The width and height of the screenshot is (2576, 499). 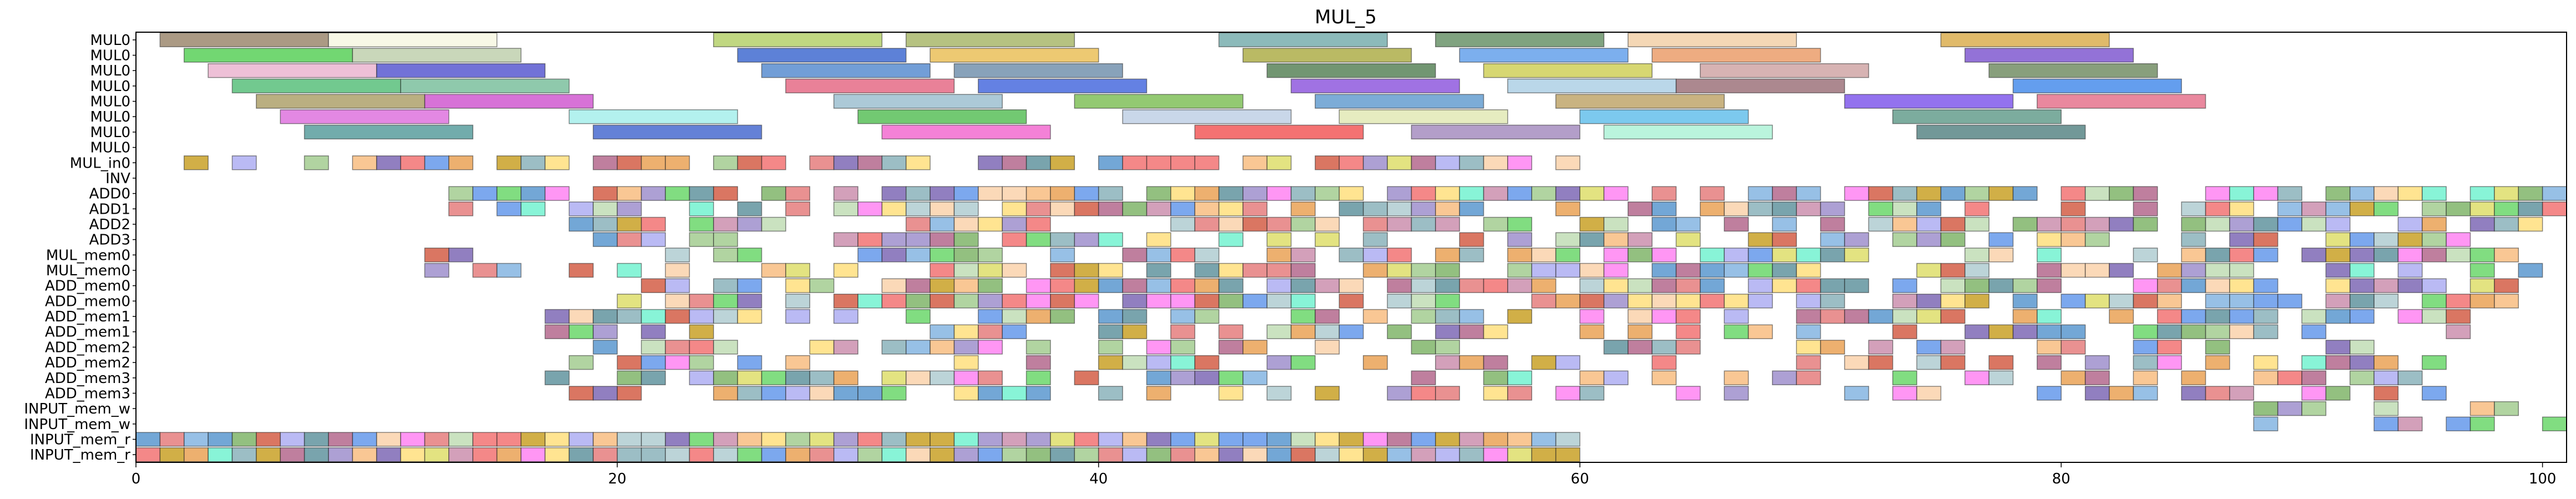 What do you see at coordinates (88, 271) in the screenshot?
I see `row-label: MUL_mem0` at bounding box center [88, 271].